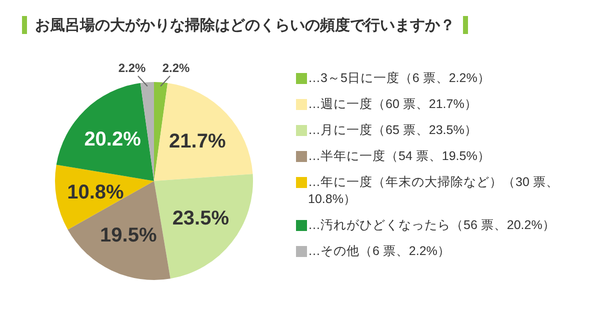  I want to click on legend-label: …月に一度（65 票、23.5%）, so click(393, 130).